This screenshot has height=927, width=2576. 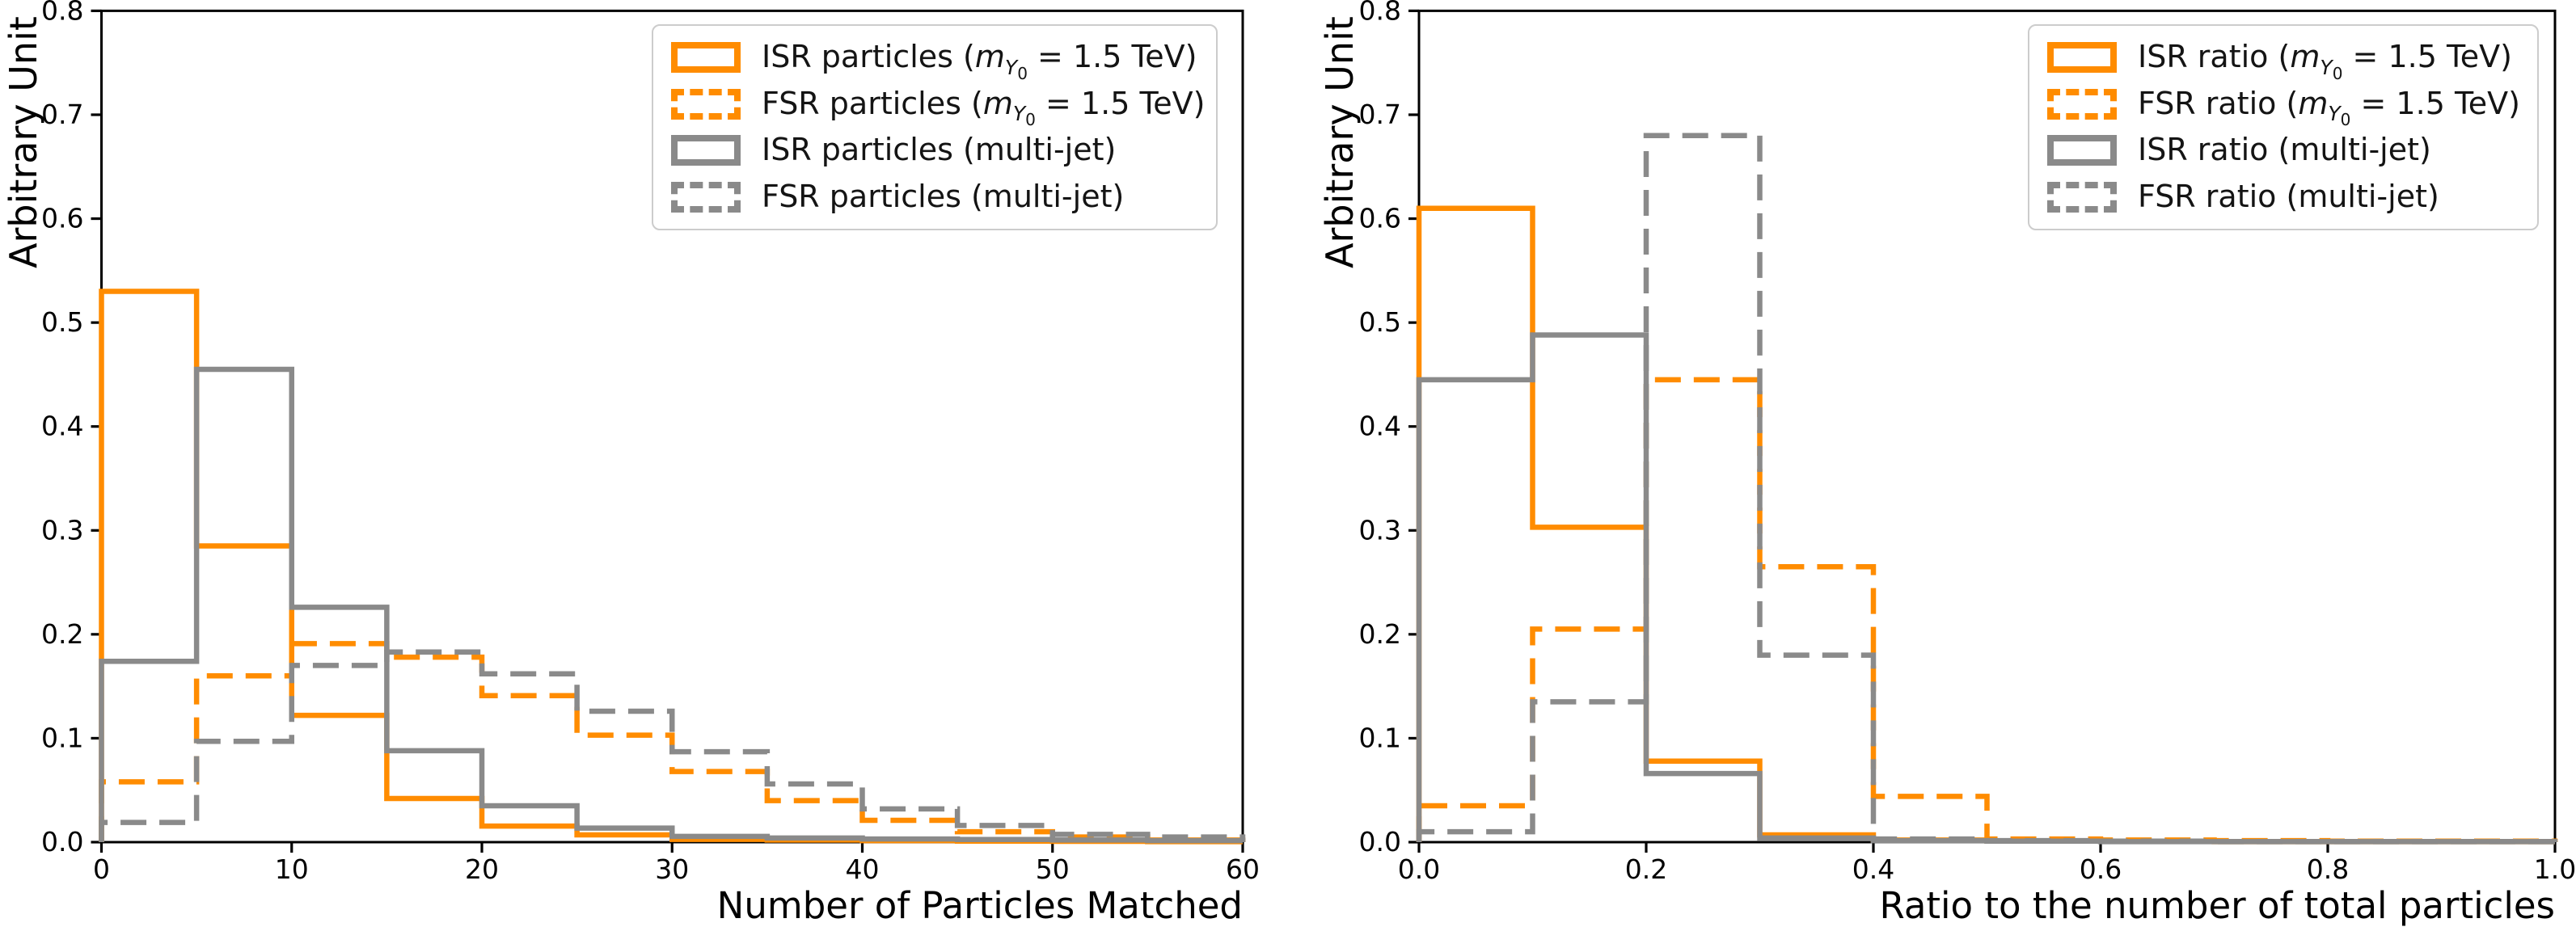 I want to click on left-x-tick-label: 40, so click(x=863, y=869).